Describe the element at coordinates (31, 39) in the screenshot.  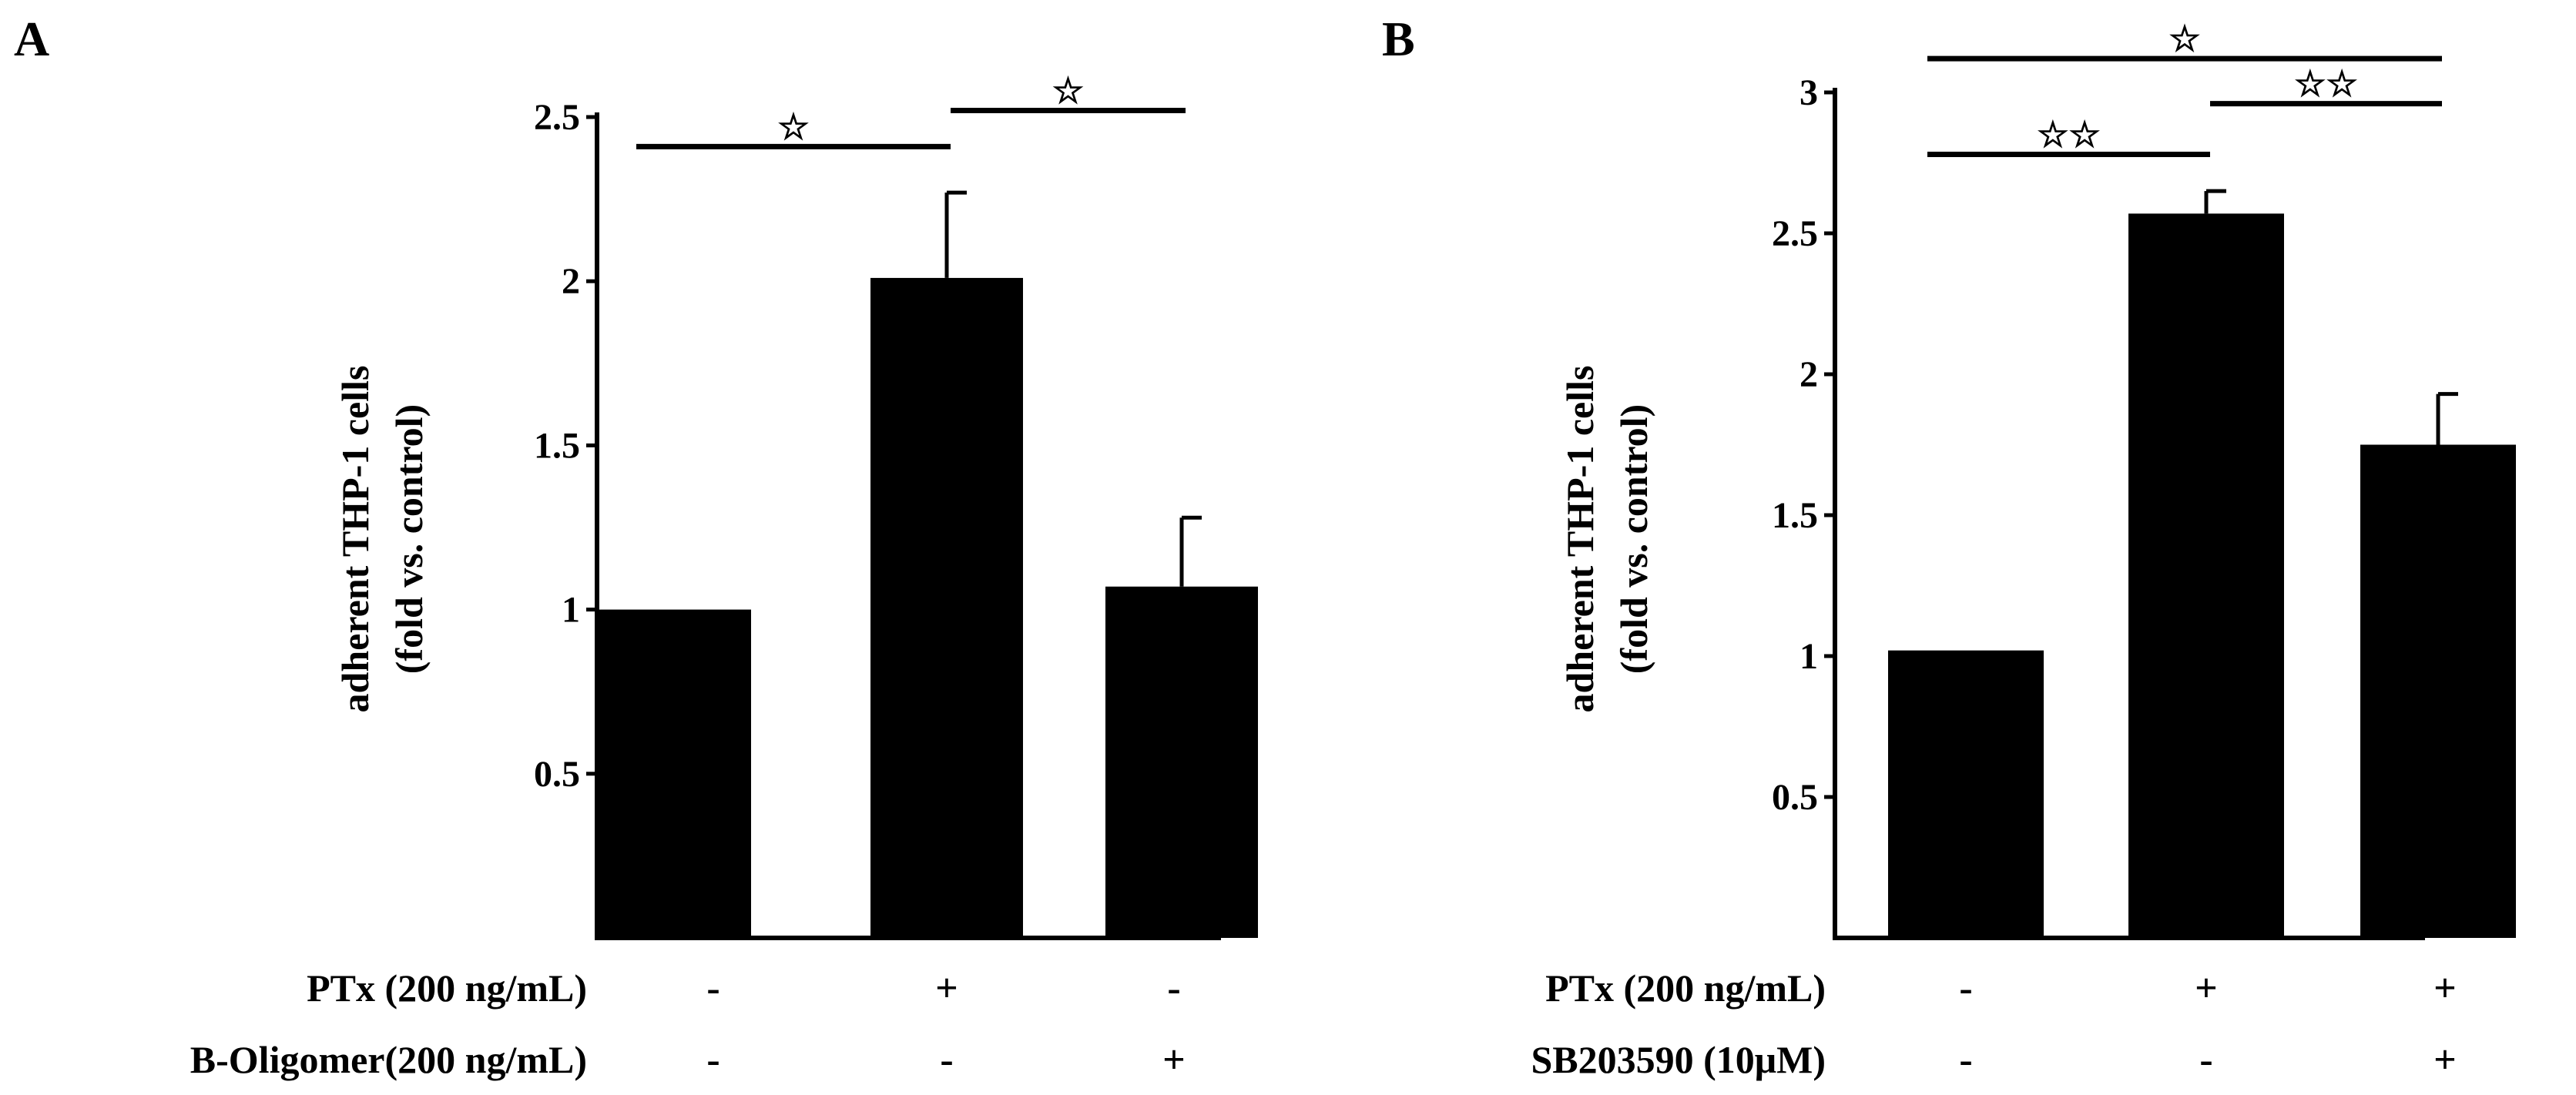
I see `panel-letter-a: A` at that location.